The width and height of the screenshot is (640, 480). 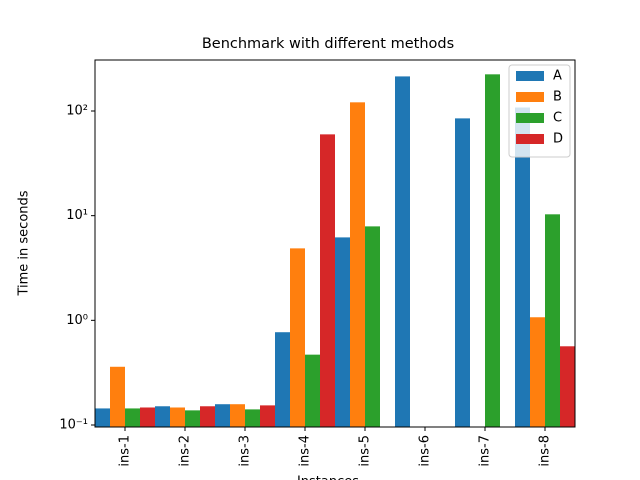 I want to click on legend-label: C, so click(x=557, y=118).